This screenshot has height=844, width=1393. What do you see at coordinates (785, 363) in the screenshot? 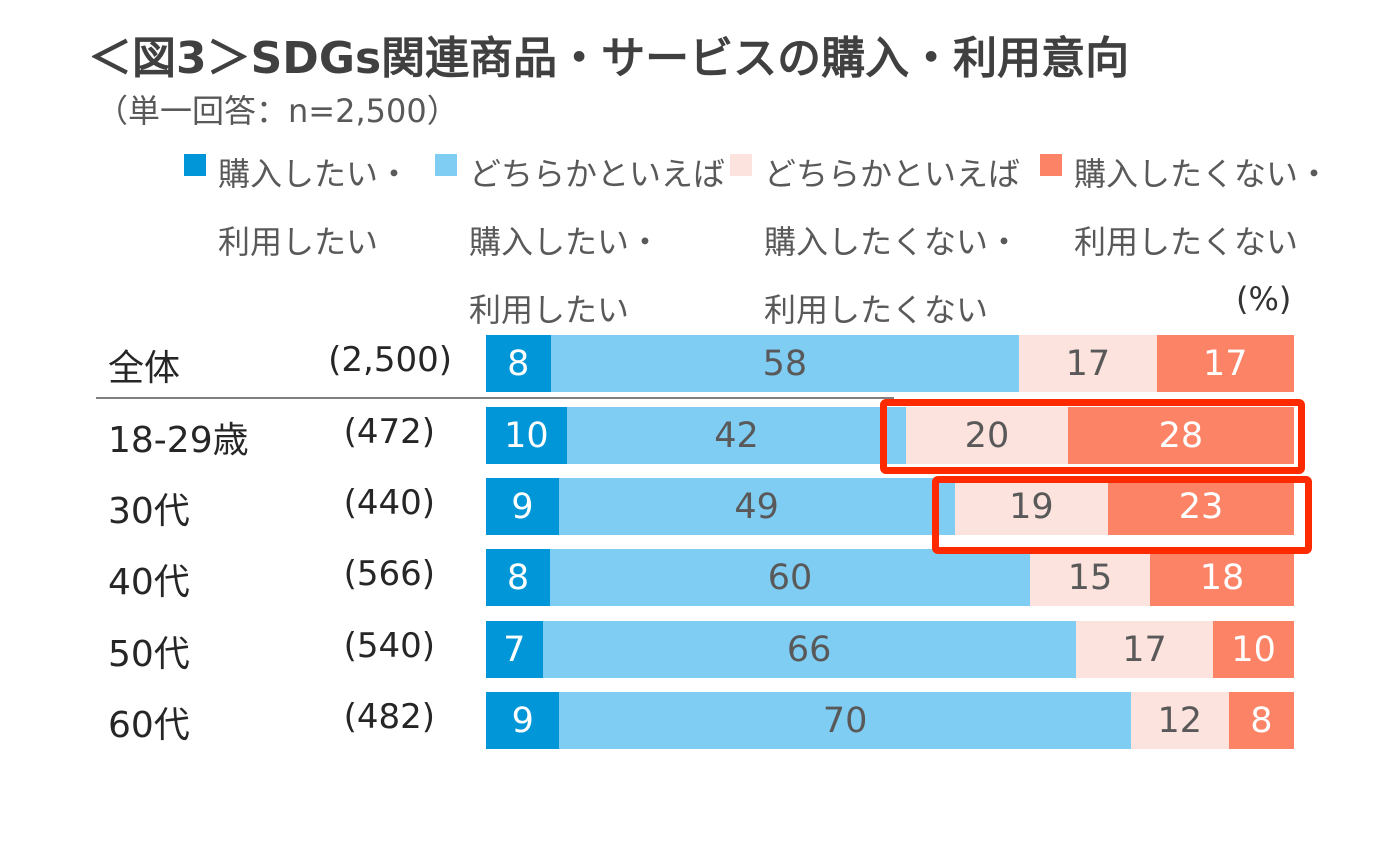
I see `bar-segment-2: 58` at bounding box center [785, 363].